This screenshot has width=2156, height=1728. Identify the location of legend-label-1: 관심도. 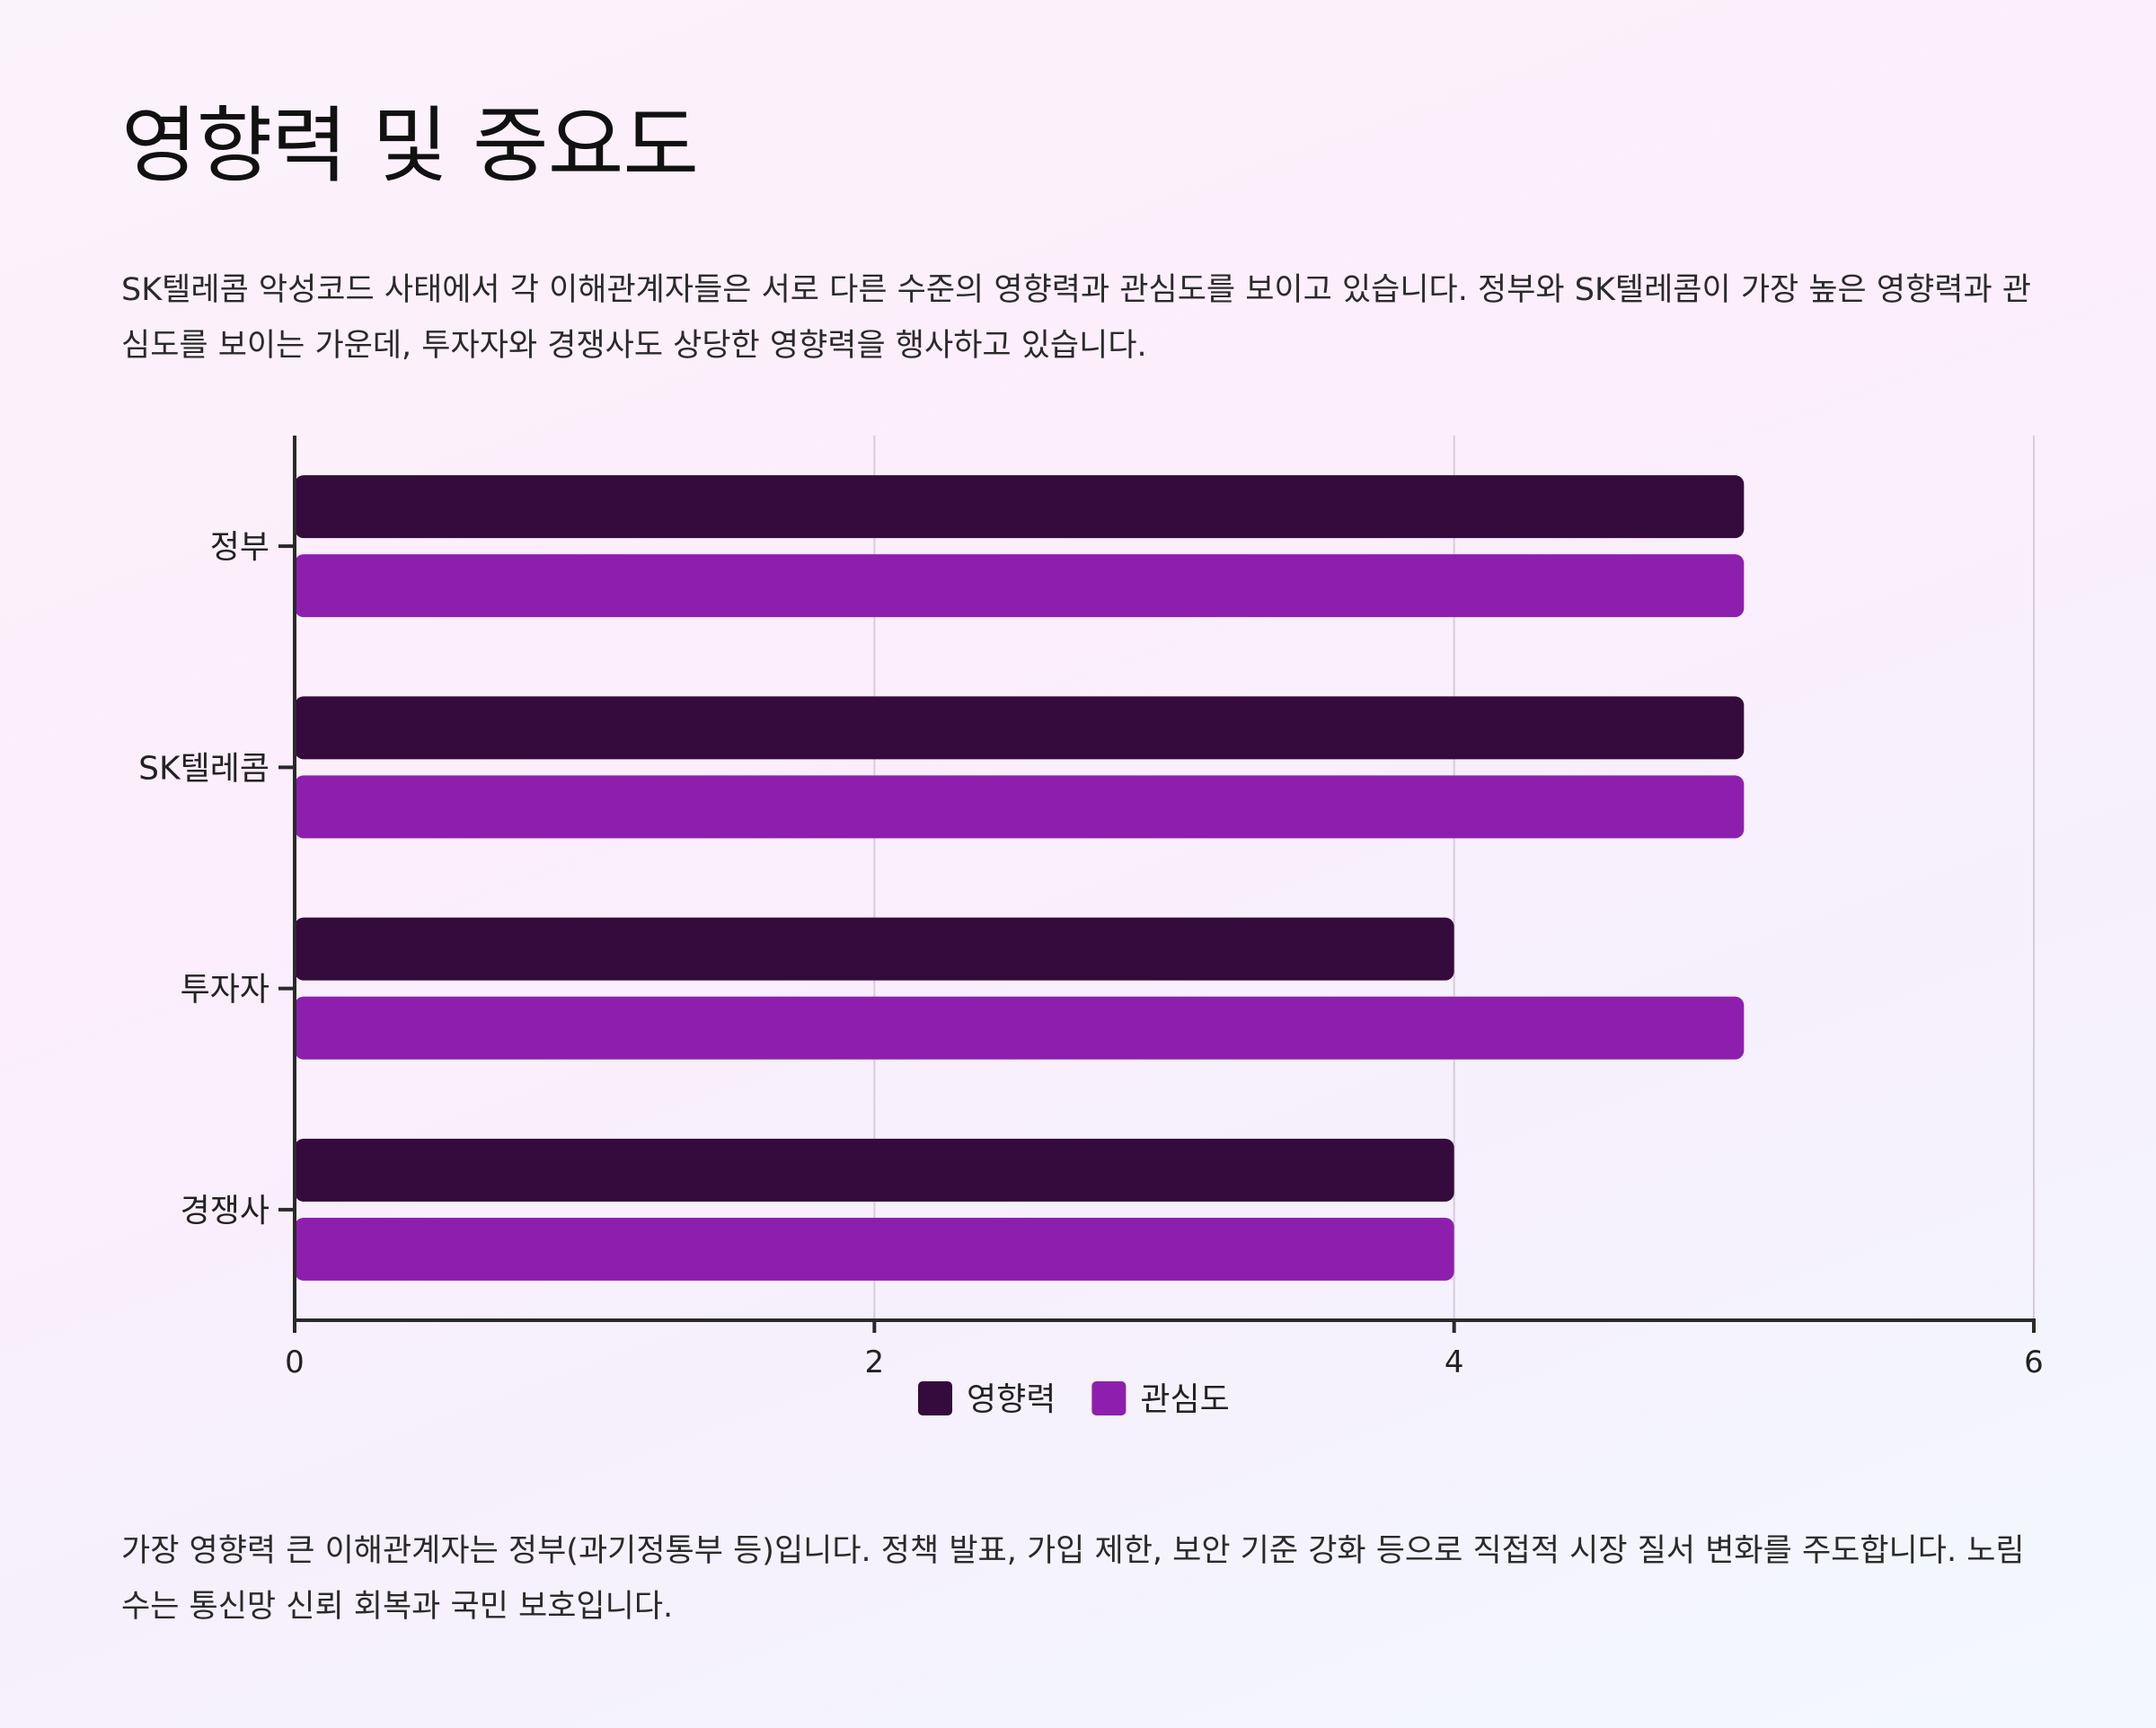
(1184, 1399).